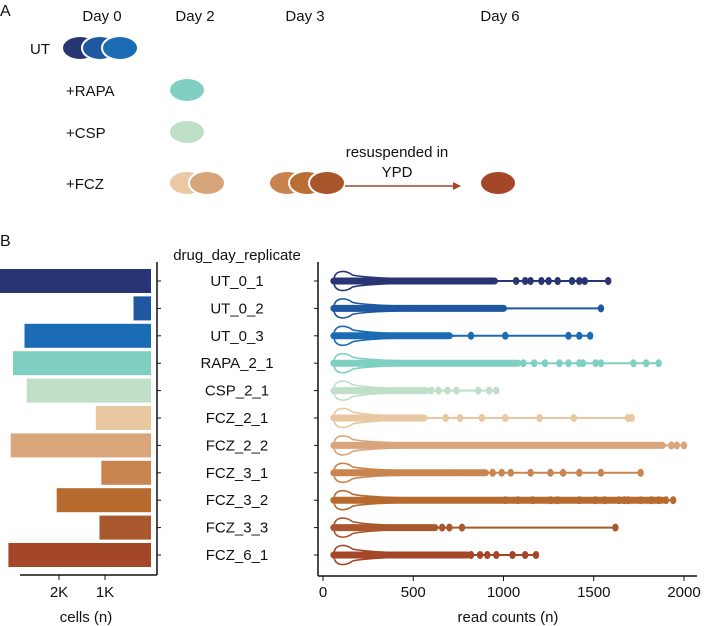  Describe the element at coordinates (237, 500) in the screenshot. I see `category-label: FCZ_3_2` at that location.